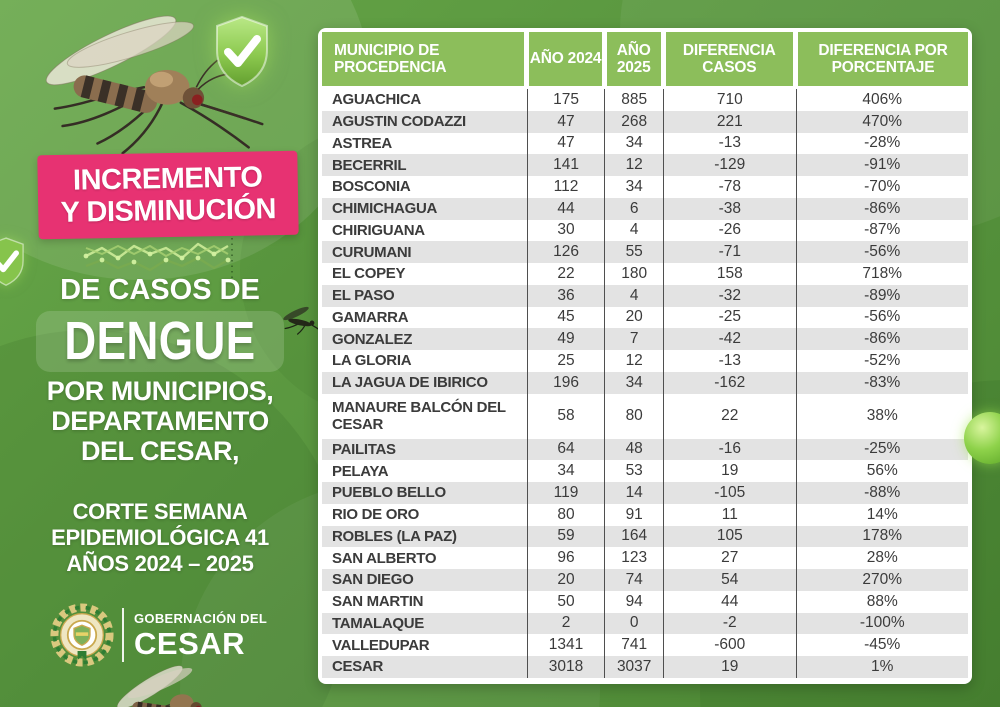  I want to click on value-cell: -52%, so click(881, 361).